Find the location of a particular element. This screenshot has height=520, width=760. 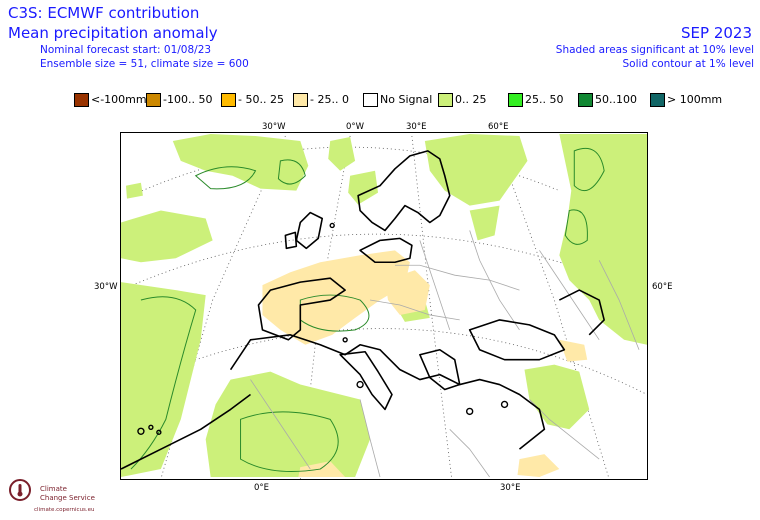

shaded-area-sahara is located at coordinates (322, 469).